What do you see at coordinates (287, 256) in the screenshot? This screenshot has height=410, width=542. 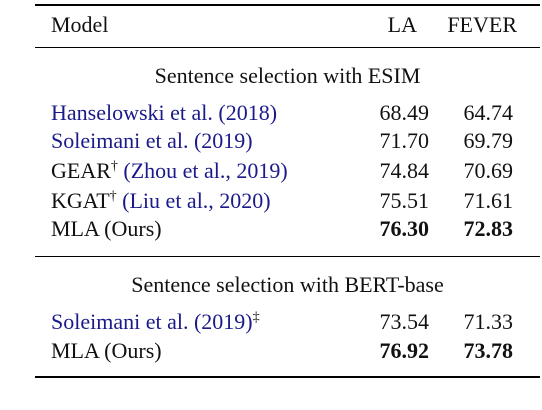 I see `section-rule` at bounding box center [287, 256].